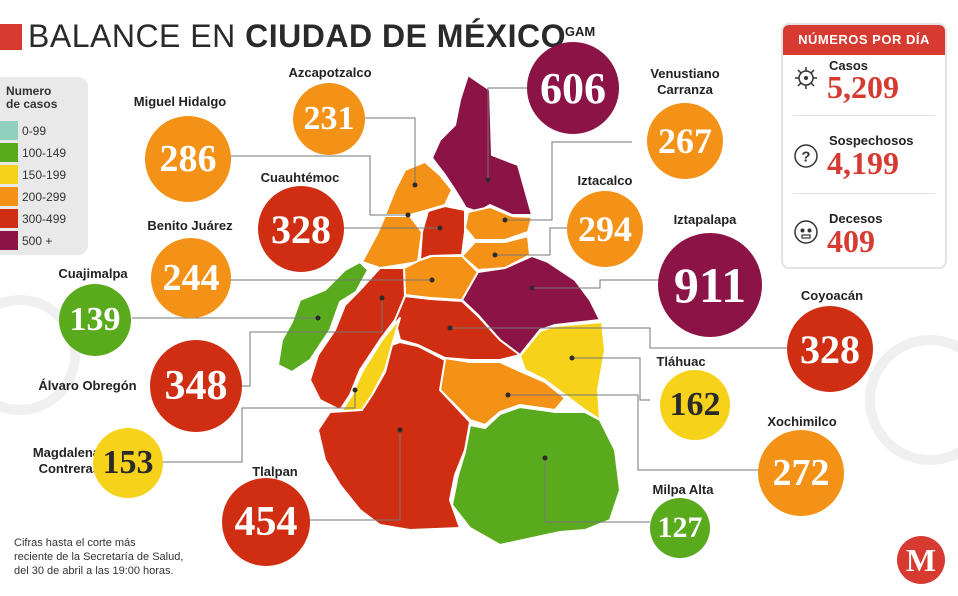 The height and width of the screenshot is (596, 958). I want to click on label-azcapotzalco: Azcapotzalco, so click(330, 72).